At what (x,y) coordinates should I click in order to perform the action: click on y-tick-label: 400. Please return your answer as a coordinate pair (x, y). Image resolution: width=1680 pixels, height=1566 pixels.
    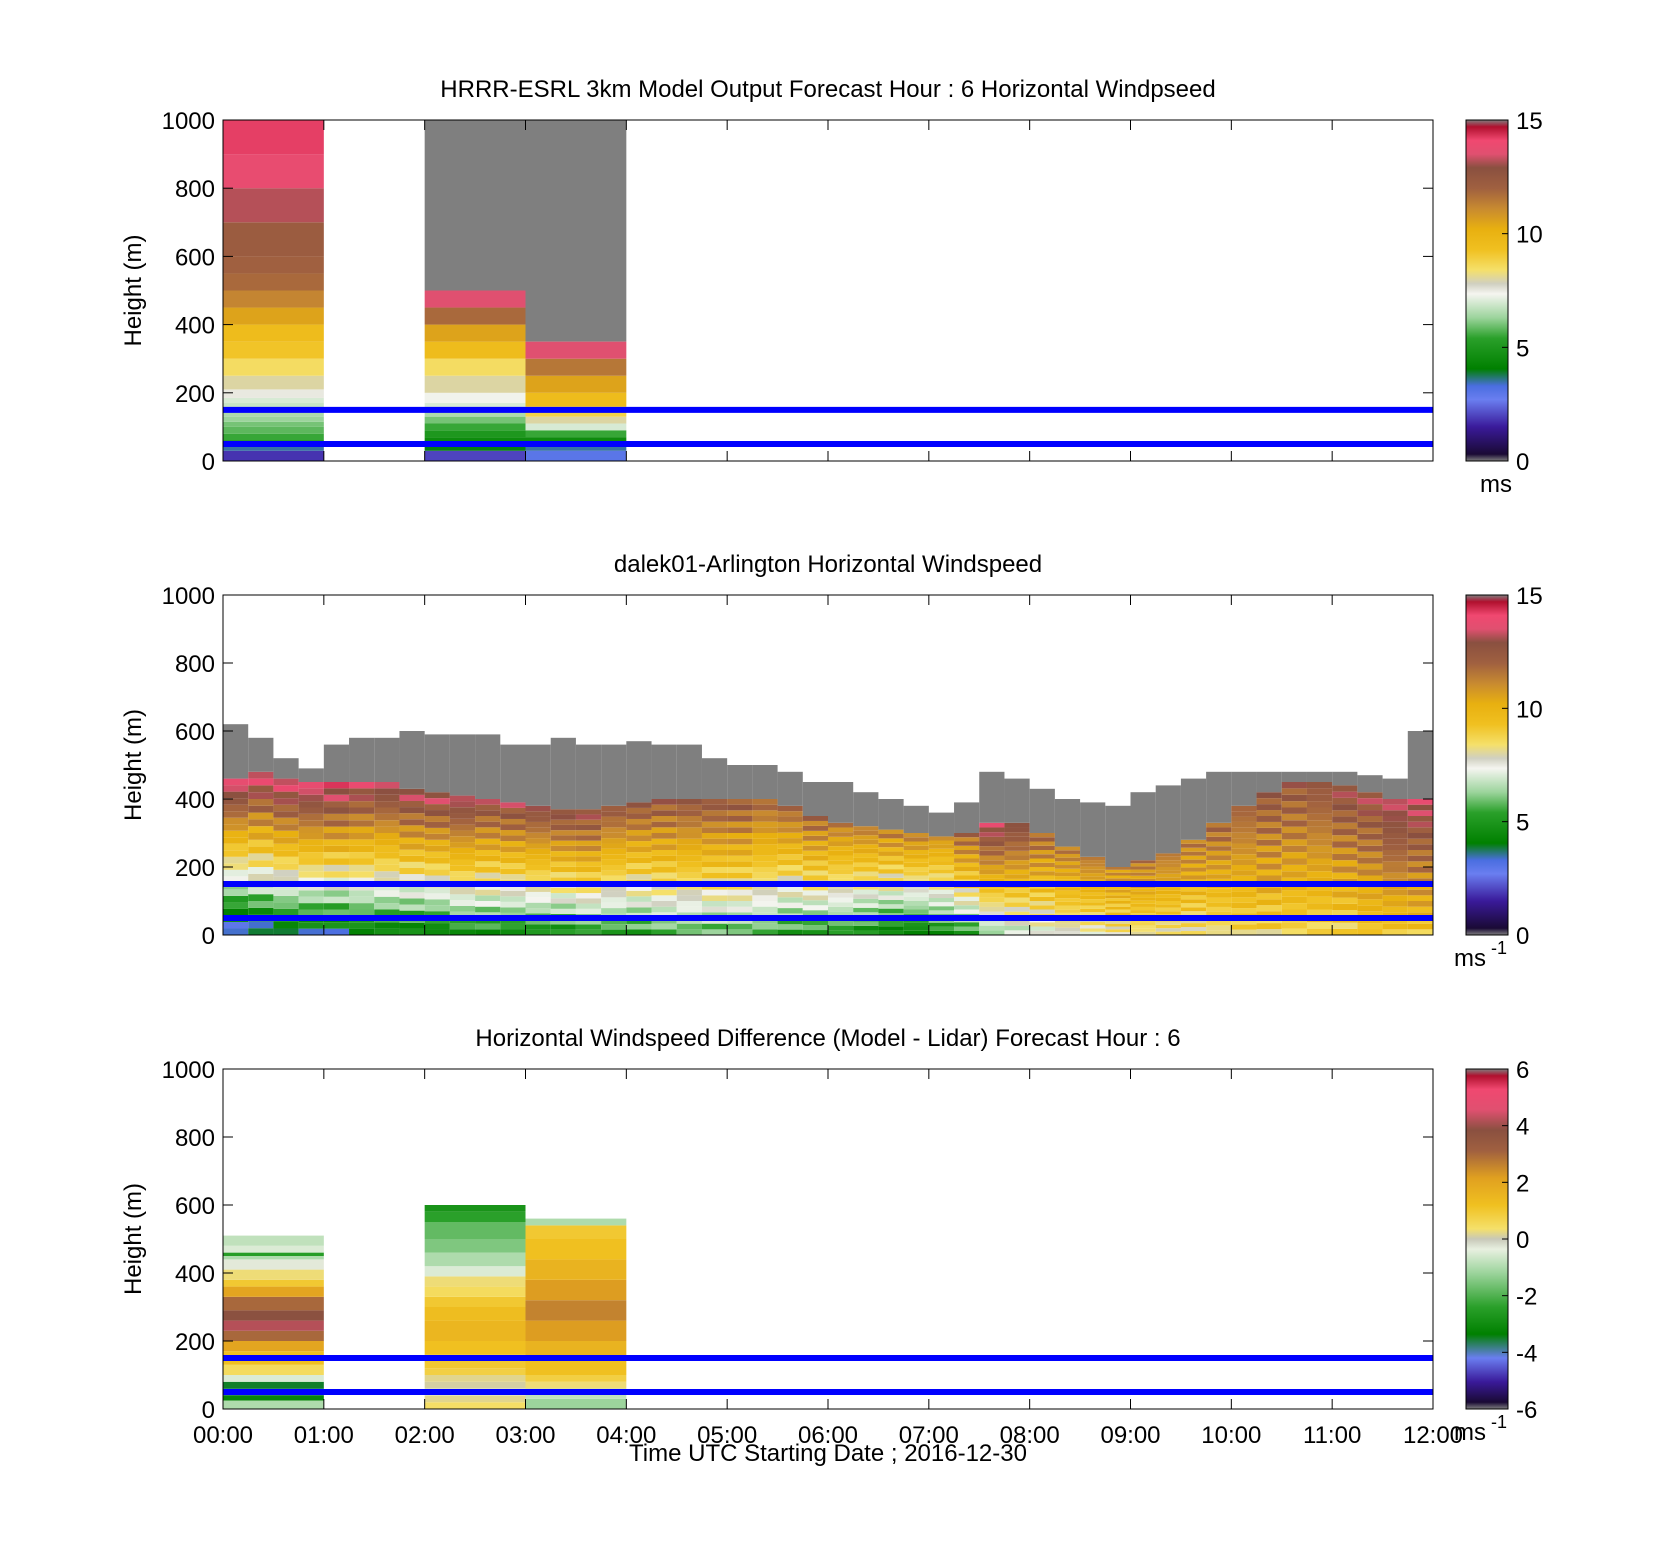
    Looking at the image, I should click on (195, 326).